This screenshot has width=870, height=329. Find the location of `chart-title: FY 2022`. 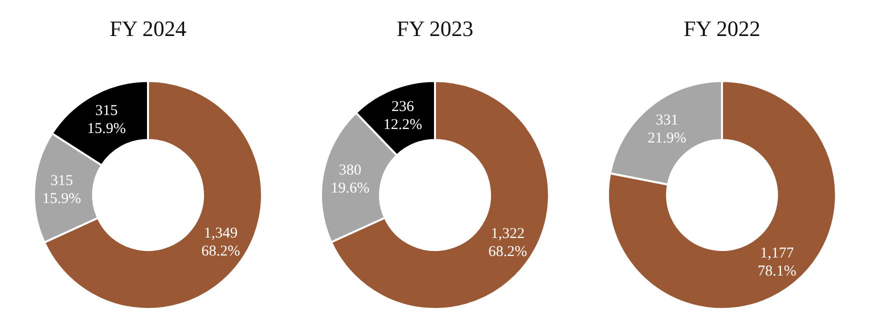

chart-title: FY 2022 is located at coordinates (722, 28).